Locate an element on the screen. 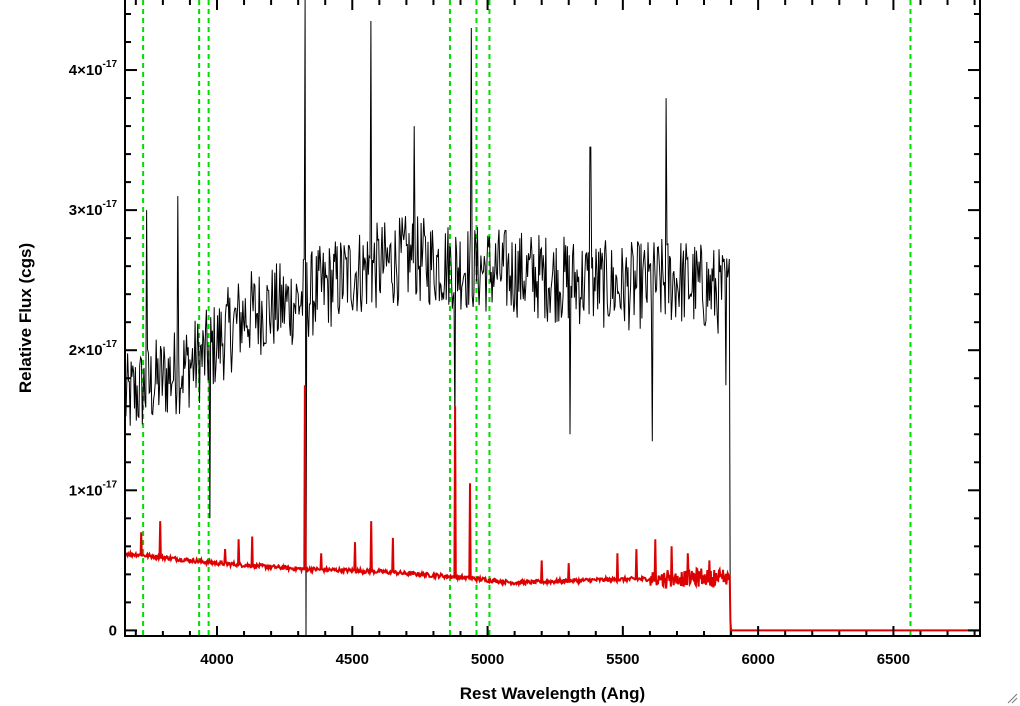 The height and width of the screenshot is (706, 1020). y-tick-label-4: 4×10⁻¹⁷ is located at coordinates (93, 69).